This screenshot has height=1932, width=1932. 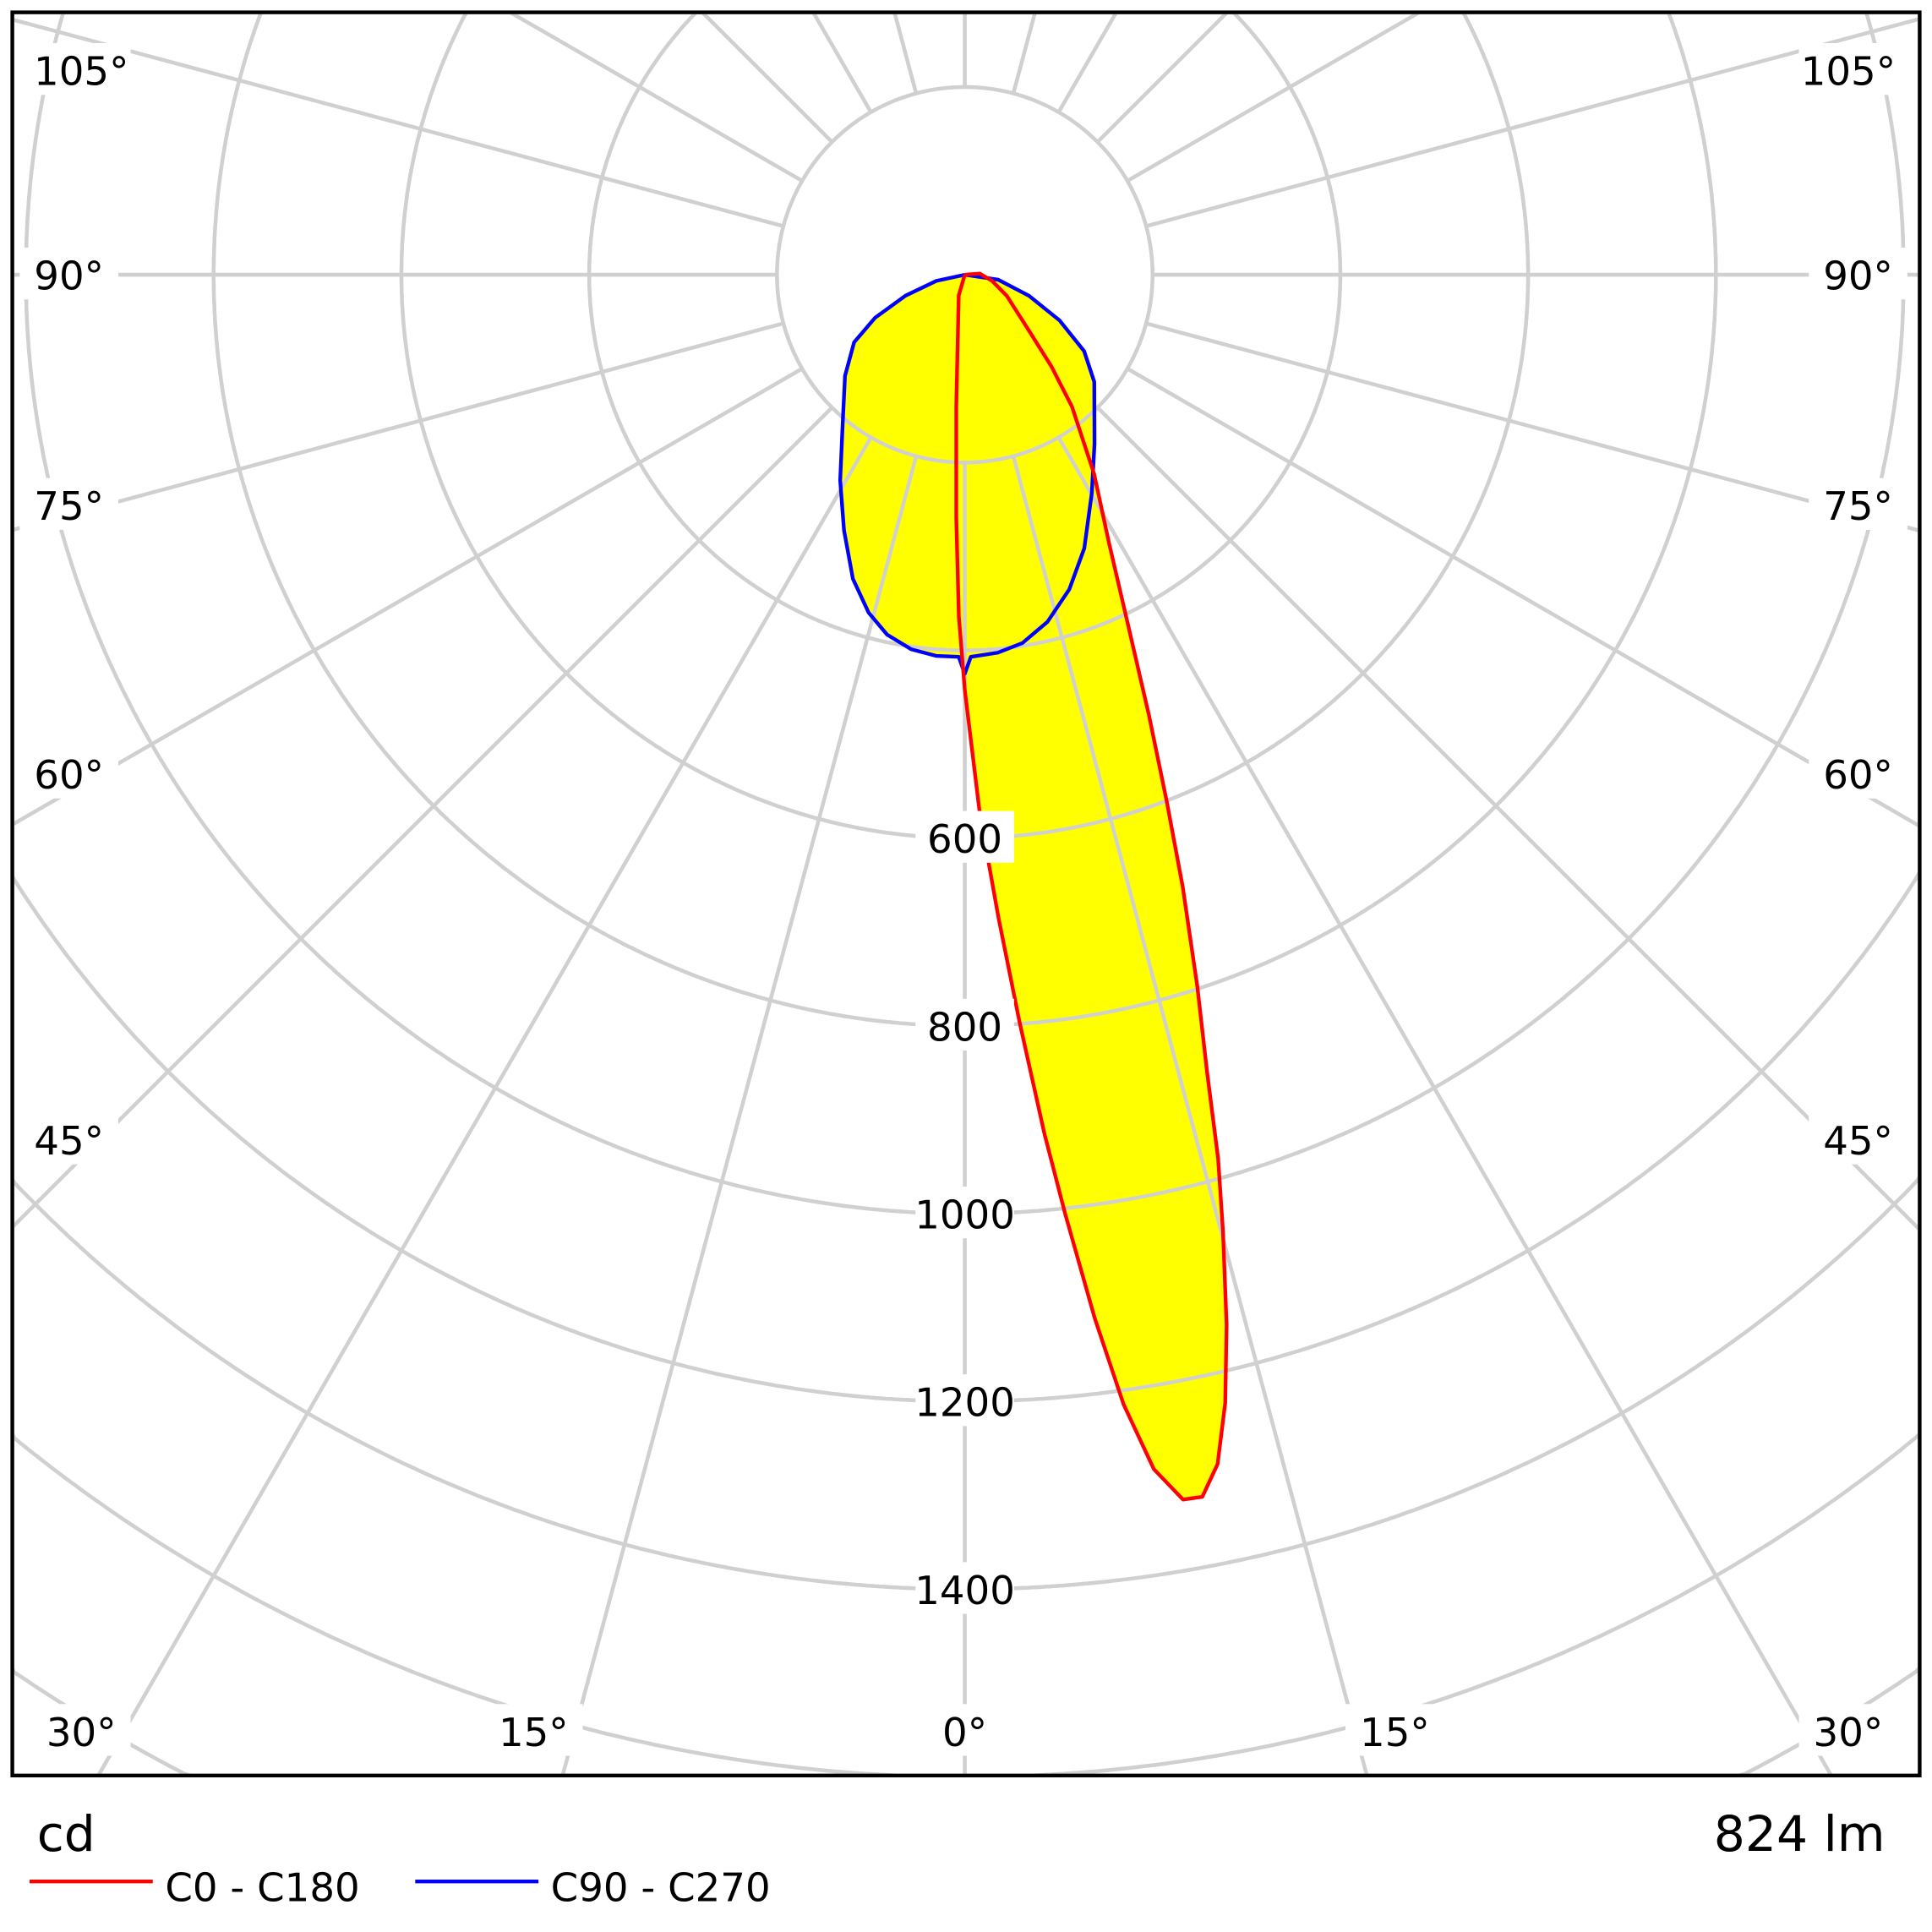 What do you see at coordinates (1091, 886) in the screenshot?
I see `curve-c0-c180` at bounding box center [1091, 886].